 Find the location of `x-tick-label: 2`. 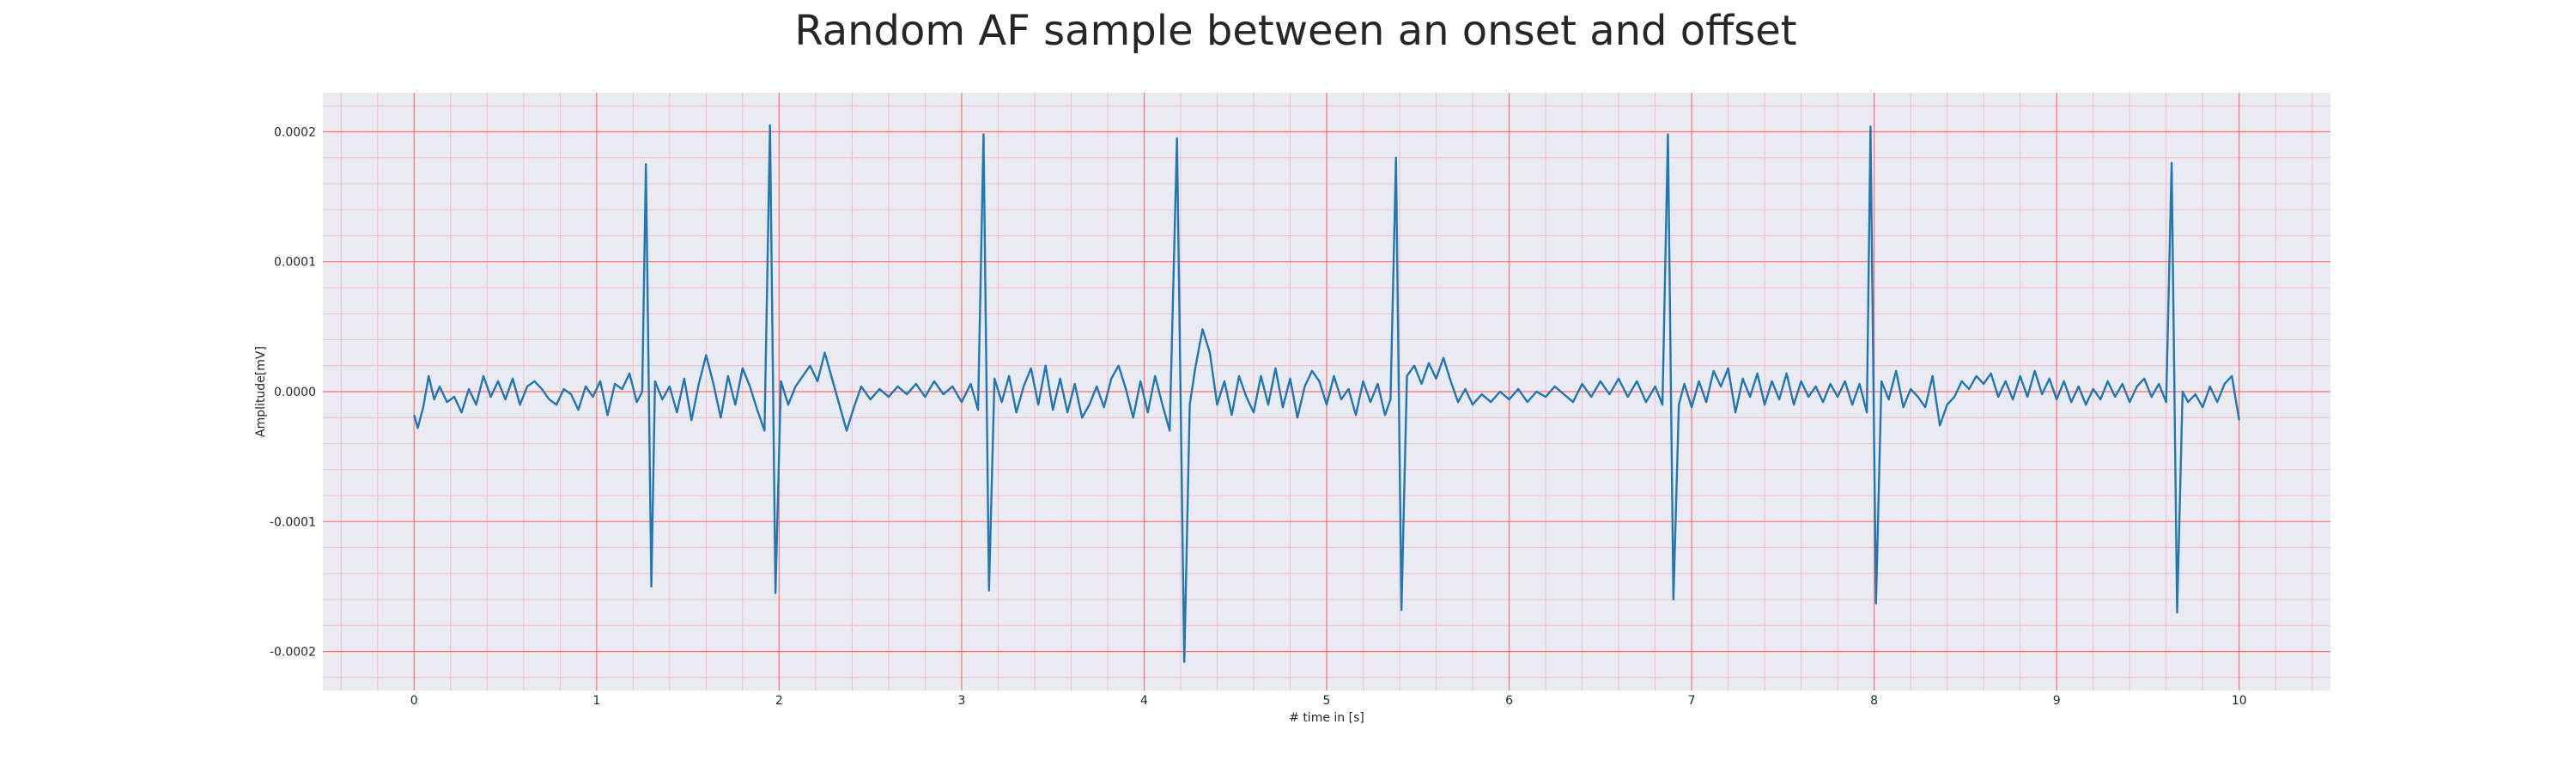

x-tick-label: 2 is located at coordinates (779, 701).